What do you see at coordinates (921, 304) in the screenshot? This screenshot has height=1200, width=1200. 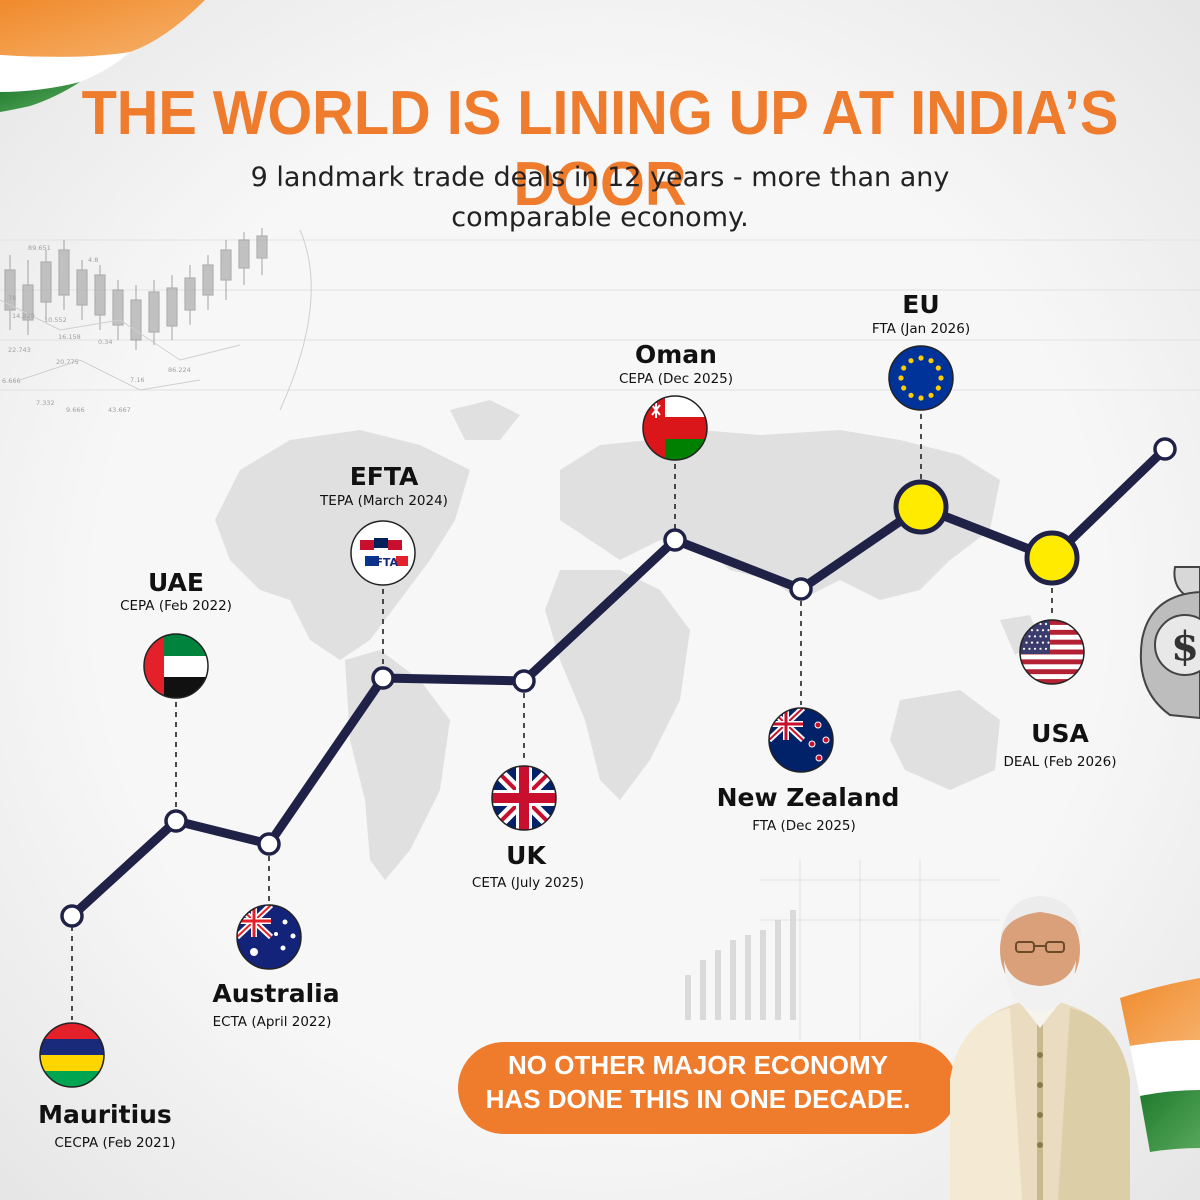 I see `deal-name-eu: EU` at bounding box center [921, 304].